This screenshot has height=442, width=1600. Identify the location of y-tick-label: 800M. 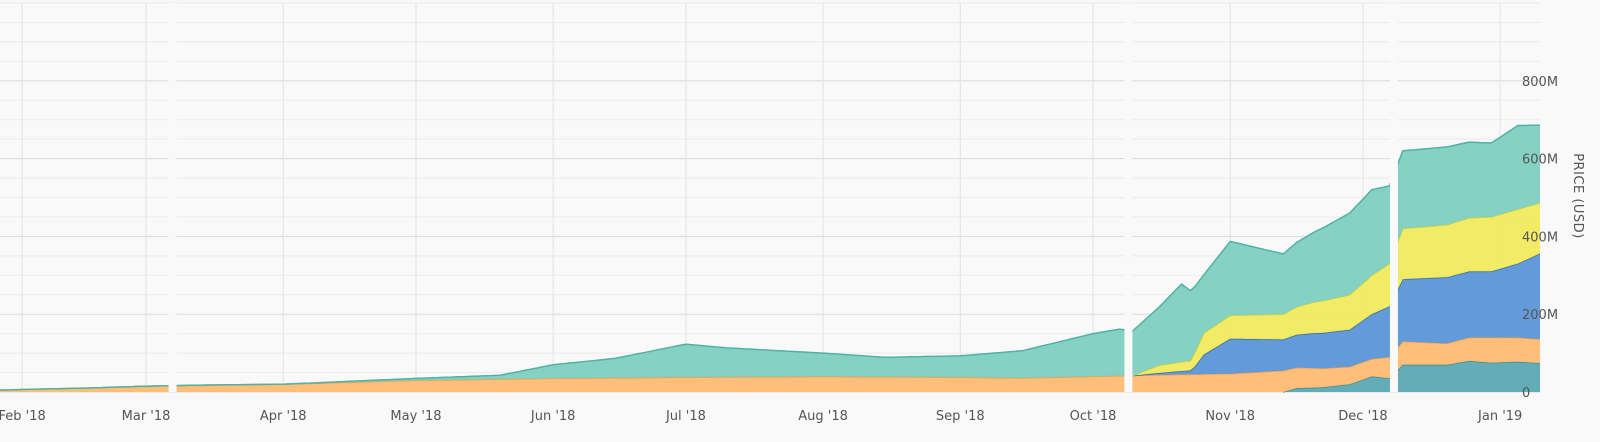
(1540, 82).